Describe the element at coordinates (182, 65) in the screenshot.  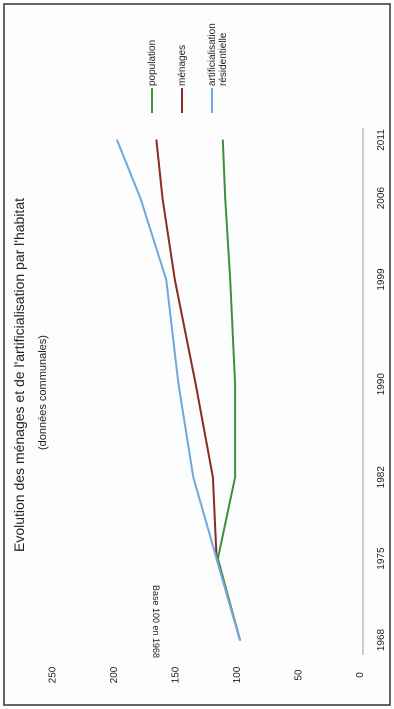
I see `legend-label-1: ménages` at that location.